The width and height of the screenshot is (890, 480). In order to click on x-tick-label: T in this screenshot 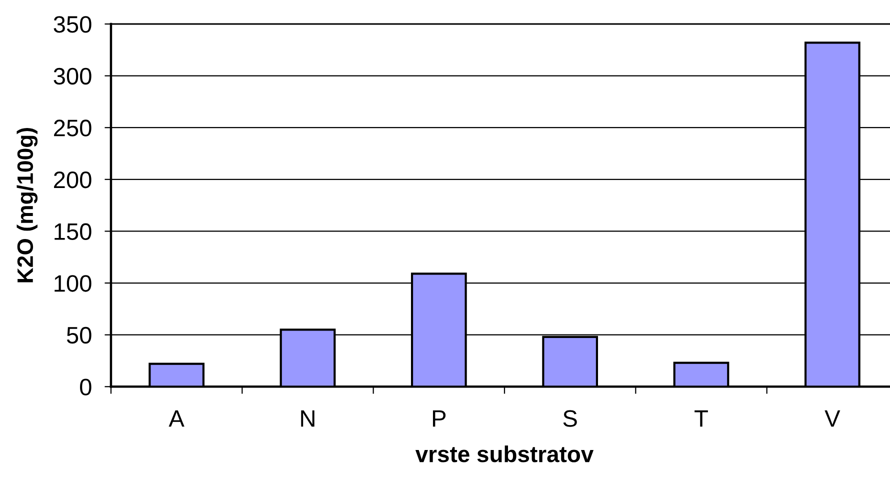, I will do `click(701, 418)`.